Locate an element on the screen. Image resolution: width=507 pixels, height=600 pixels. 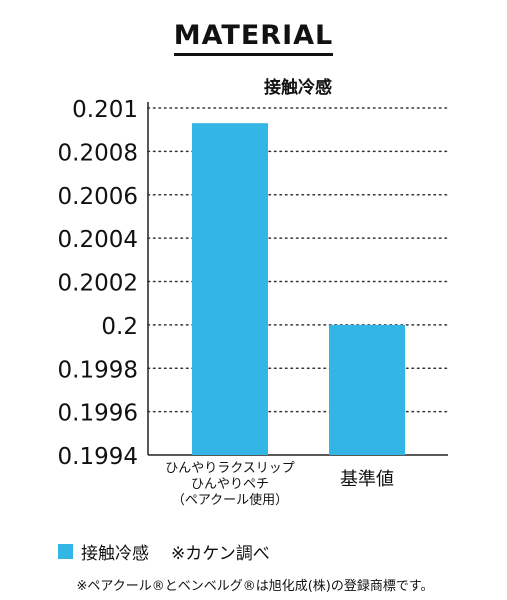
y-tick-label: 0.2002 is located at coordinates (98, 284).